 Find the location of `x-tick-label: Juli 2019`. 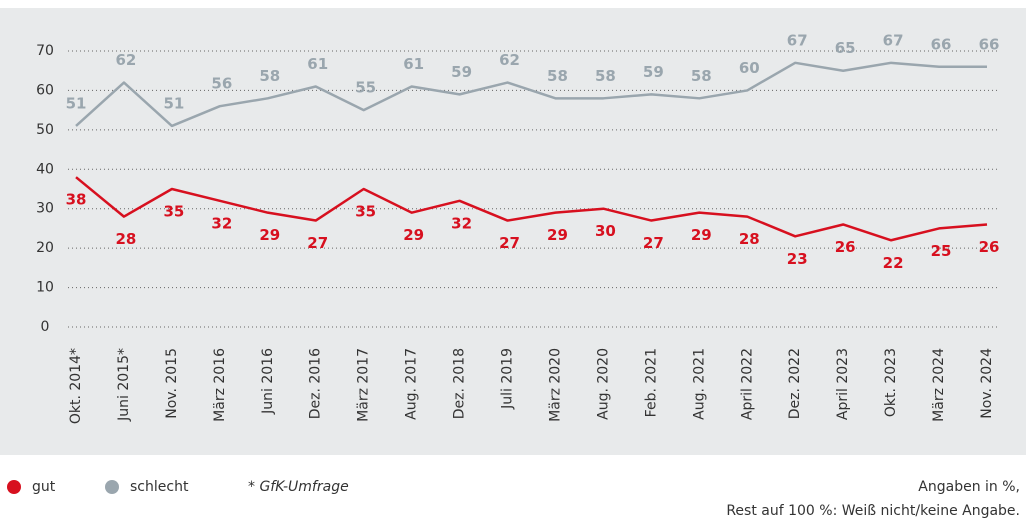

x-tick-label: Juli 2019 is located at coordinates (508, 379).